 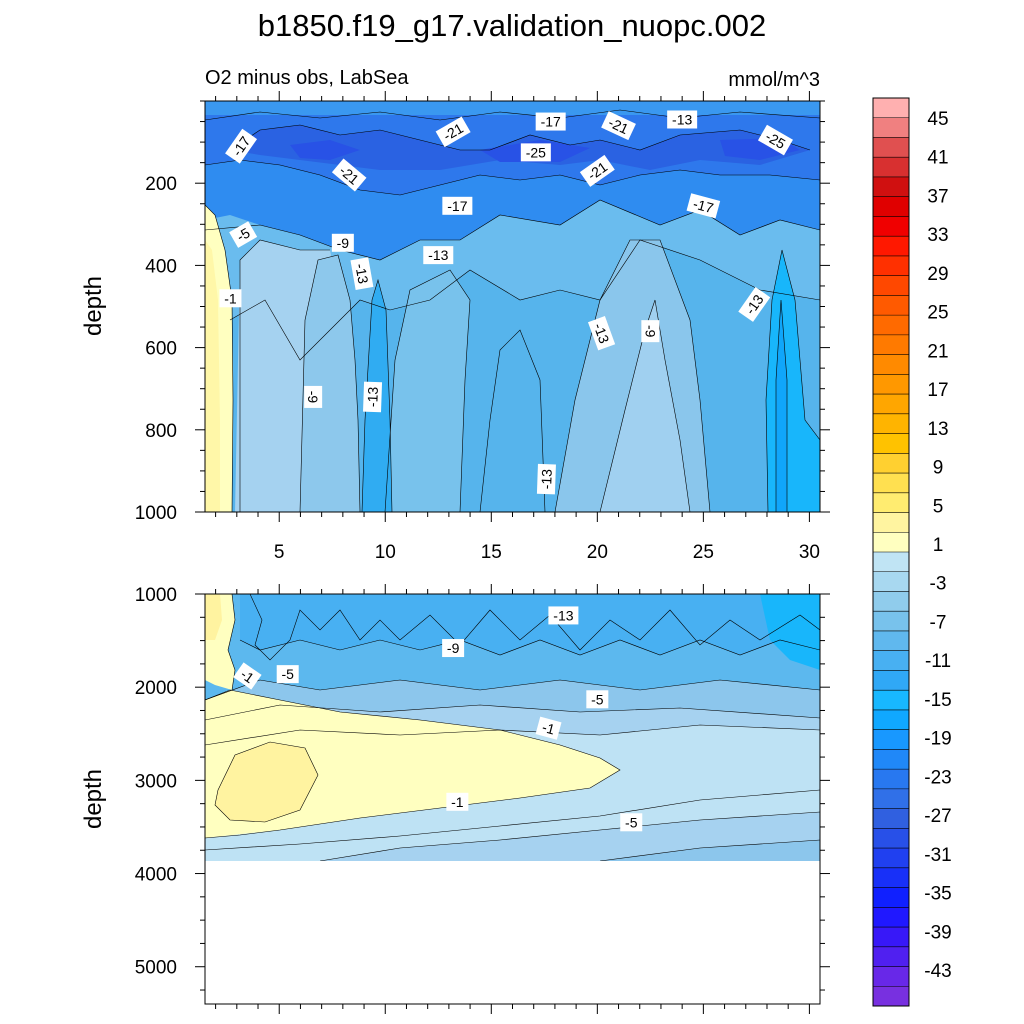 I want to click on contour-label: -5, so click(x=243, y=234).